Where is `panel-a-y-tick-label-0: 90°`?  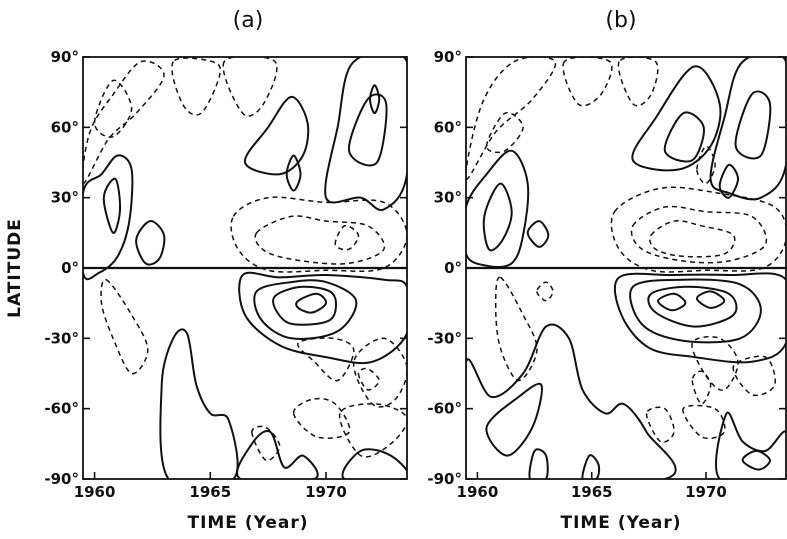
panel-a-y-tick-label-0: 90° is located at coordinates (65, 57).